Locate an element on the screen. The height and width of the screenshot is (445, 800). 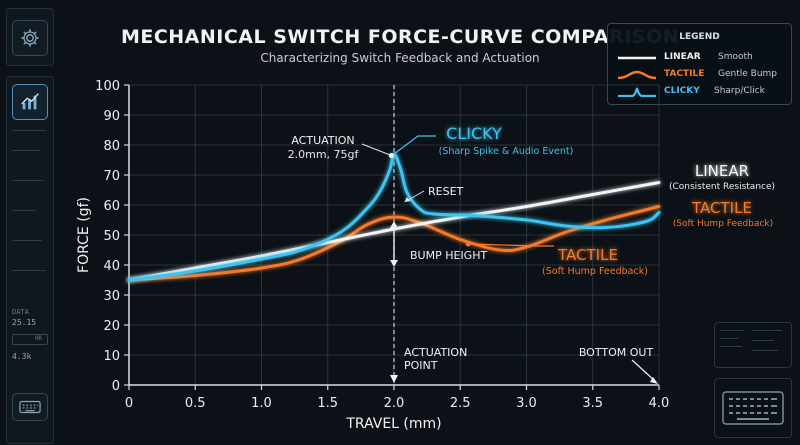
actuation-marker is located at coordinates (391, 155).